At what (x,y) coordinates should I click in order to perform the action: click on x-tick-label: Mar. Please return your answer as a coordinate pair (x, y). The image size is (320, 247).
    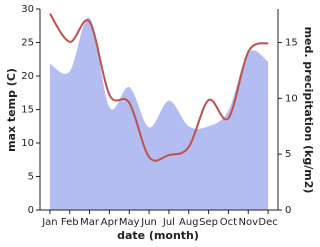
    Looking at the image, I should click on (90, 222).